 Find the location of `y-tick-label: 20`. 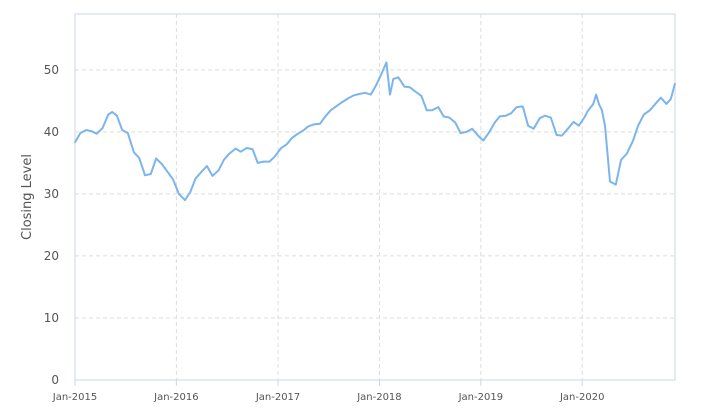

y-tick-label: 20 is located at coordinates (51, 256).